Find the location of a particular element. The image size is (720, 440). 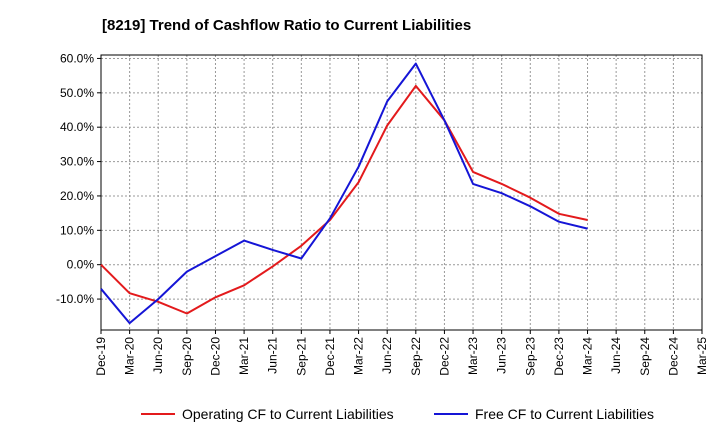

y-tick-label: 30.0% is located at coordinates (77, 162).